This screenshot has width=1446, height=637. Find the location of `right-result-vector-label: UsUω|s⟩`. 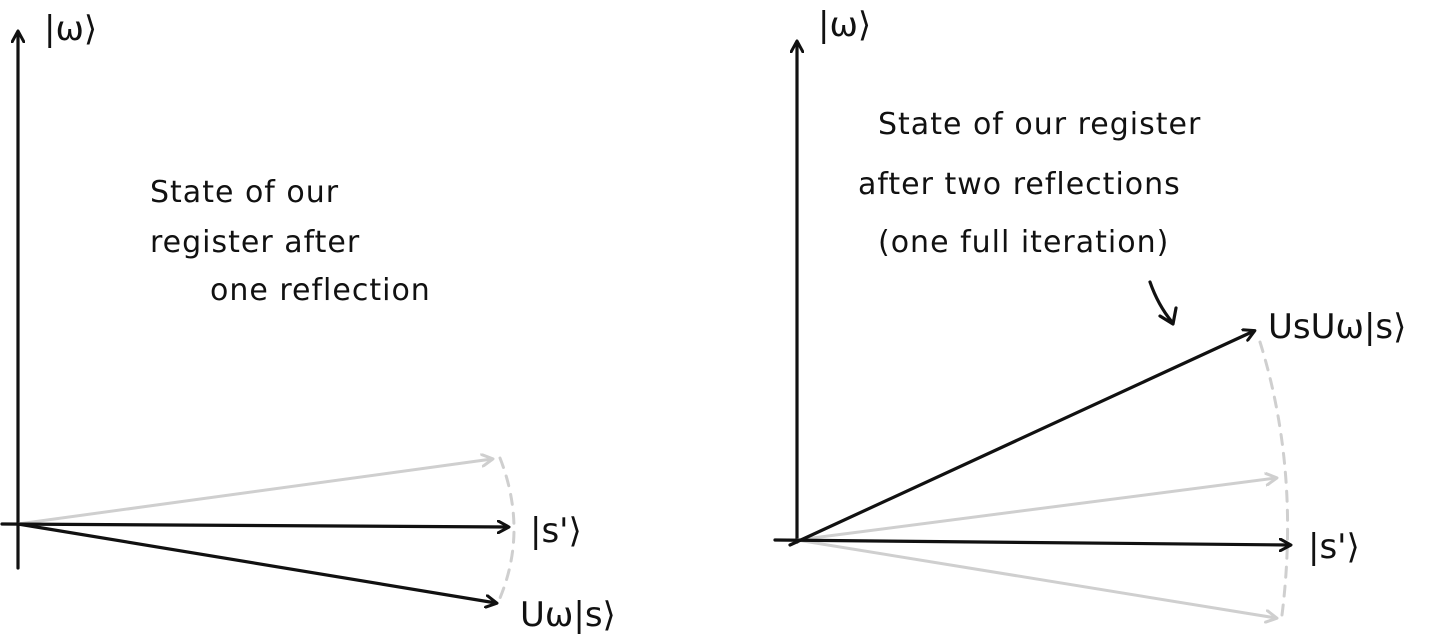

right-result-vector-label: UsUω|s⟩ is located at coordinates (1337, 327).